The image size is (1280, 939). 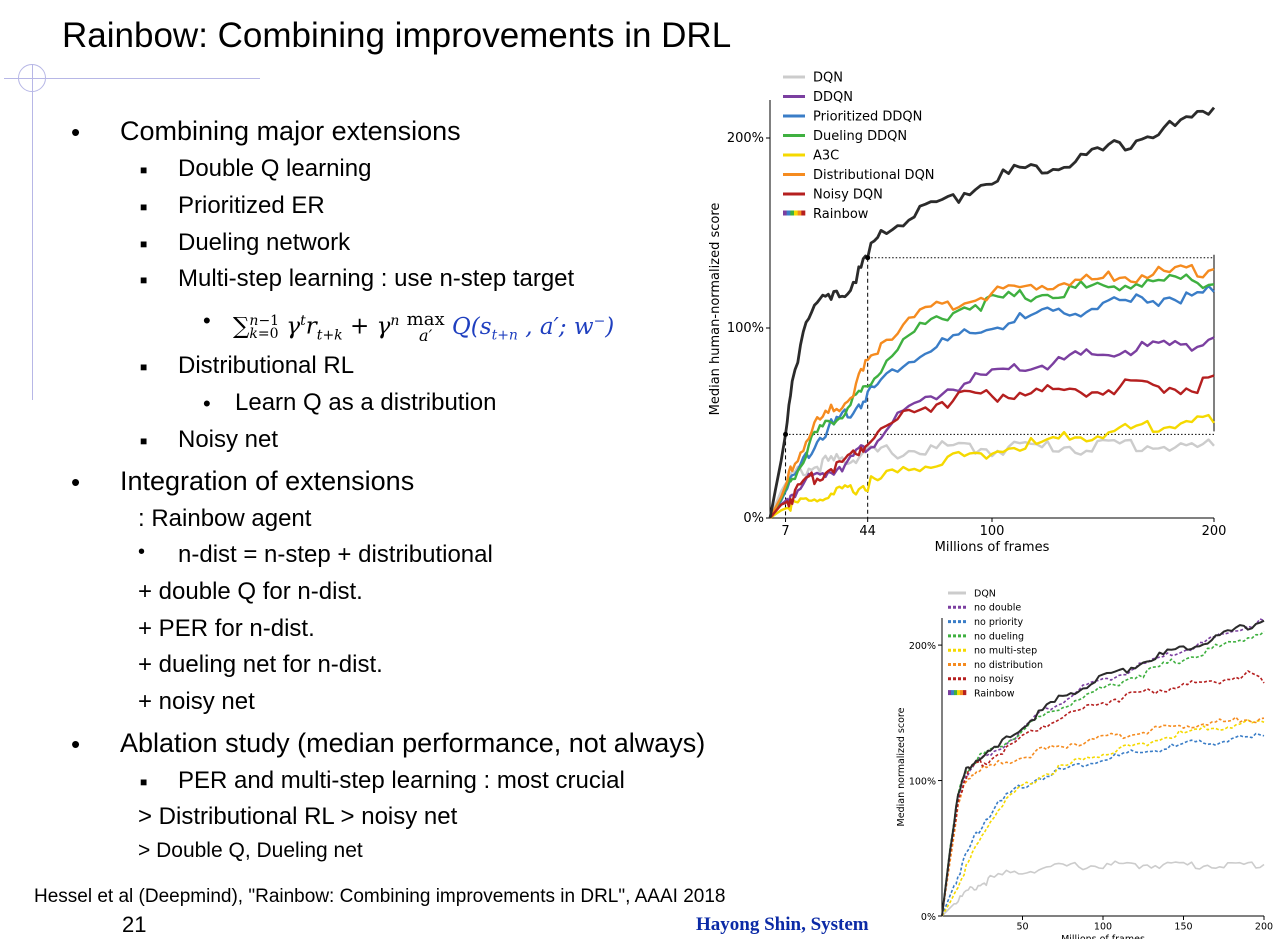 I want to click on series-line-no-multi-step, so click(x=1103, y=818).